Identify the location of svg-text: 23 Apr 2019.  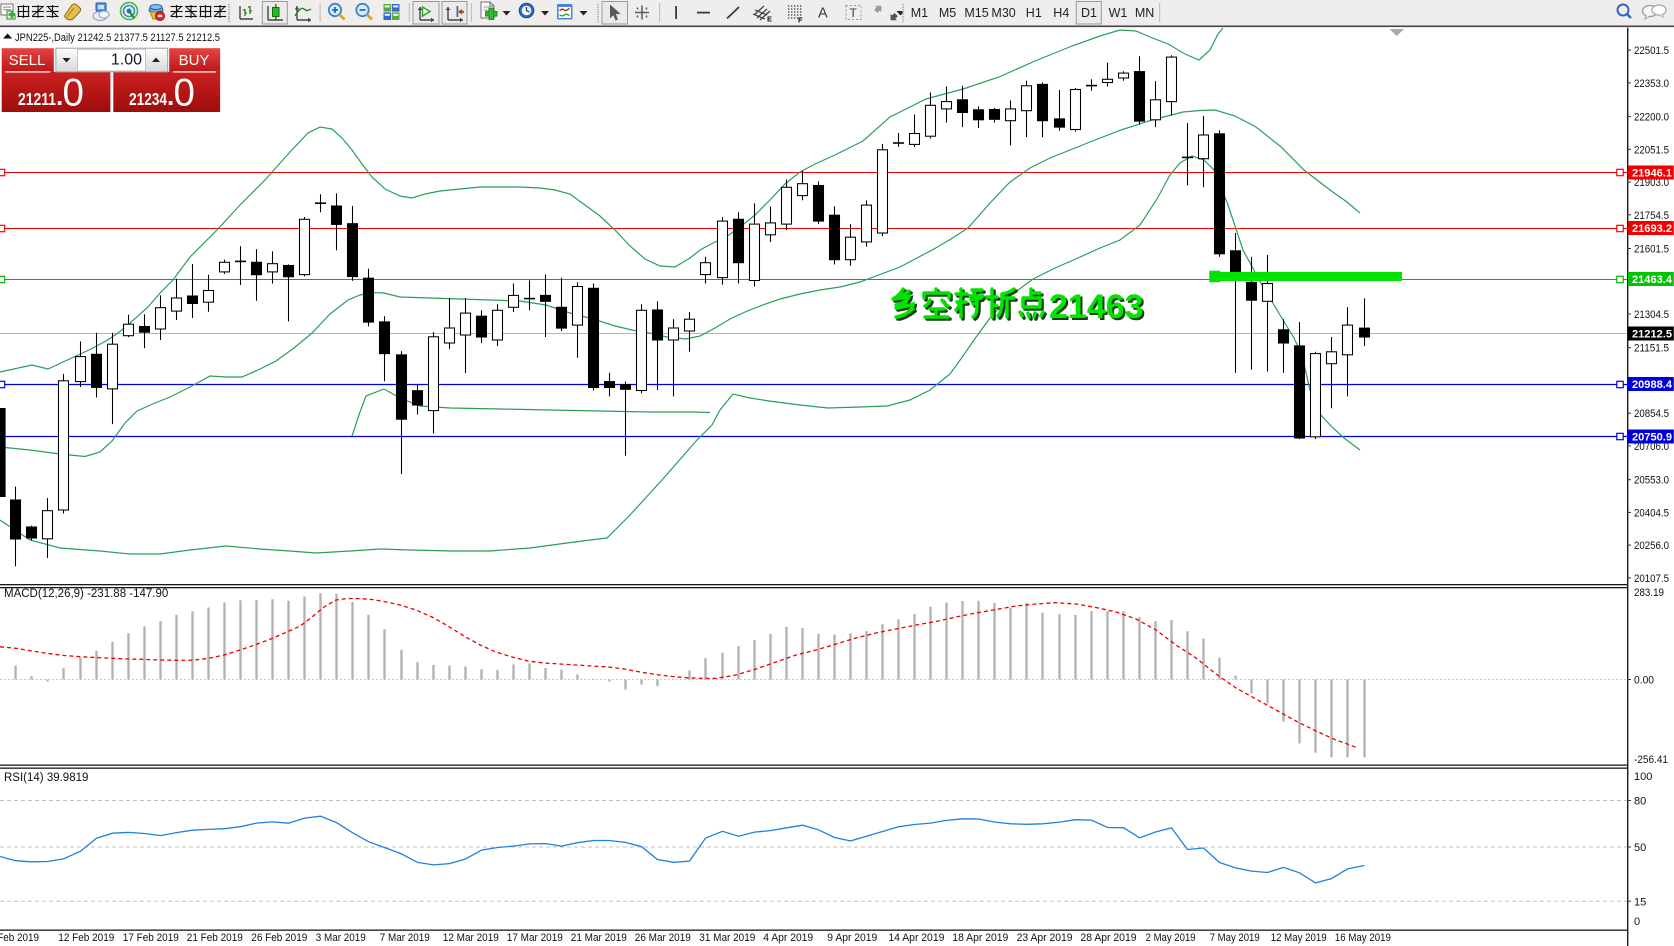
(1045, 938).